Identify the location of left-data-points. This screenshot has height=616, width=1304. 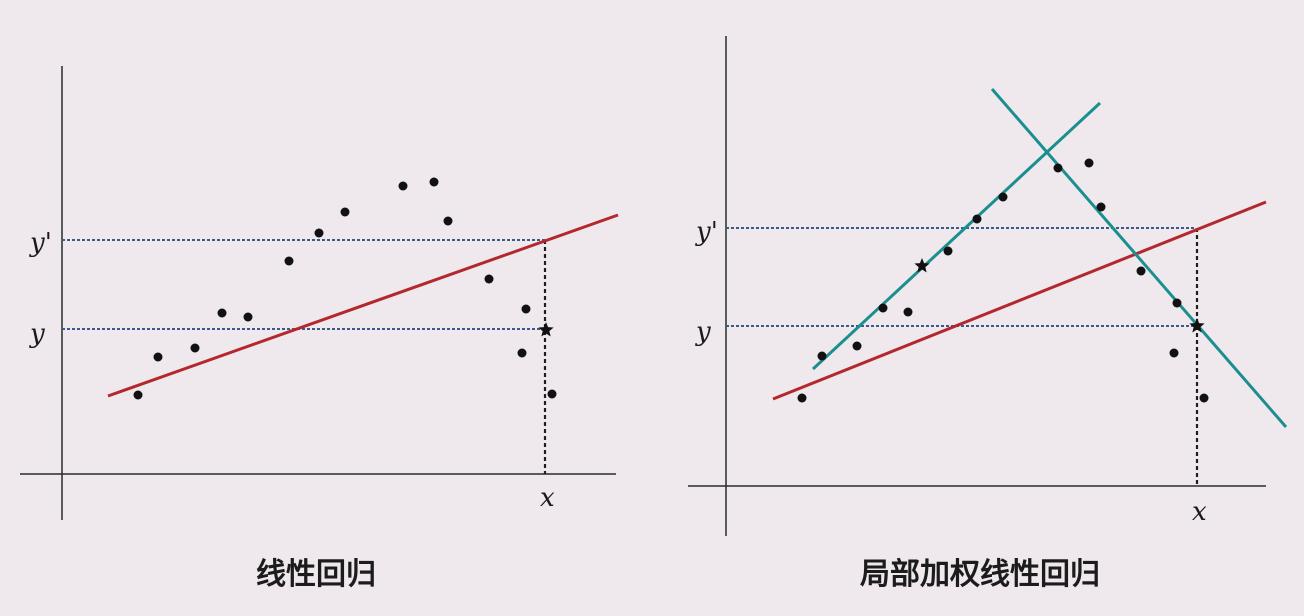
(345, 288).